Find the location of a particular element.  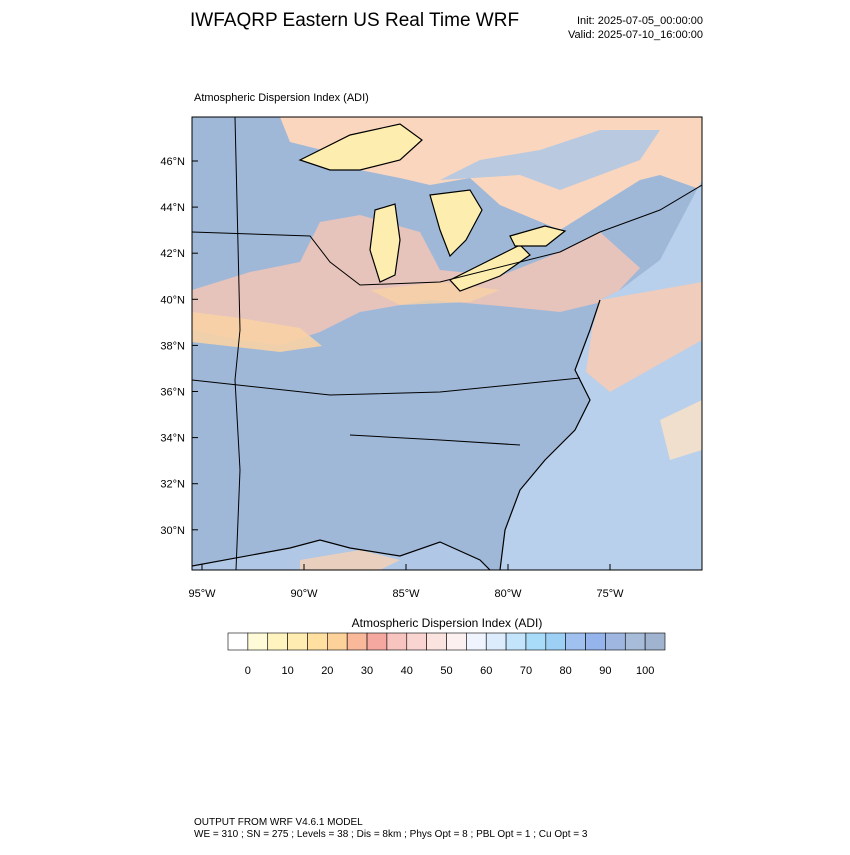

colorbar-label: 10 is located at coordinates (287, 671).